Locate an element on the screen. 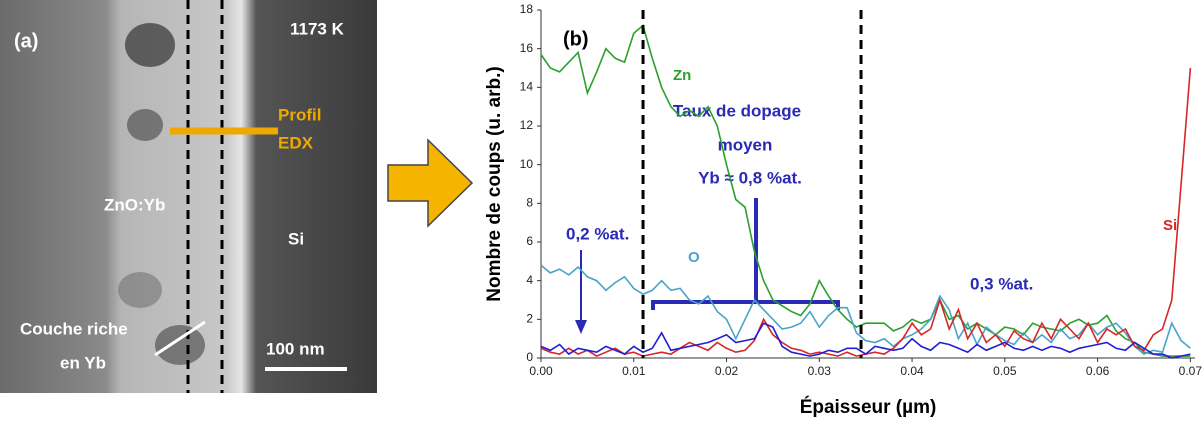 The width and height of the screenshot is (1204, 422). annotation: 0,3 %at. is located at coordinates (1001, 283).